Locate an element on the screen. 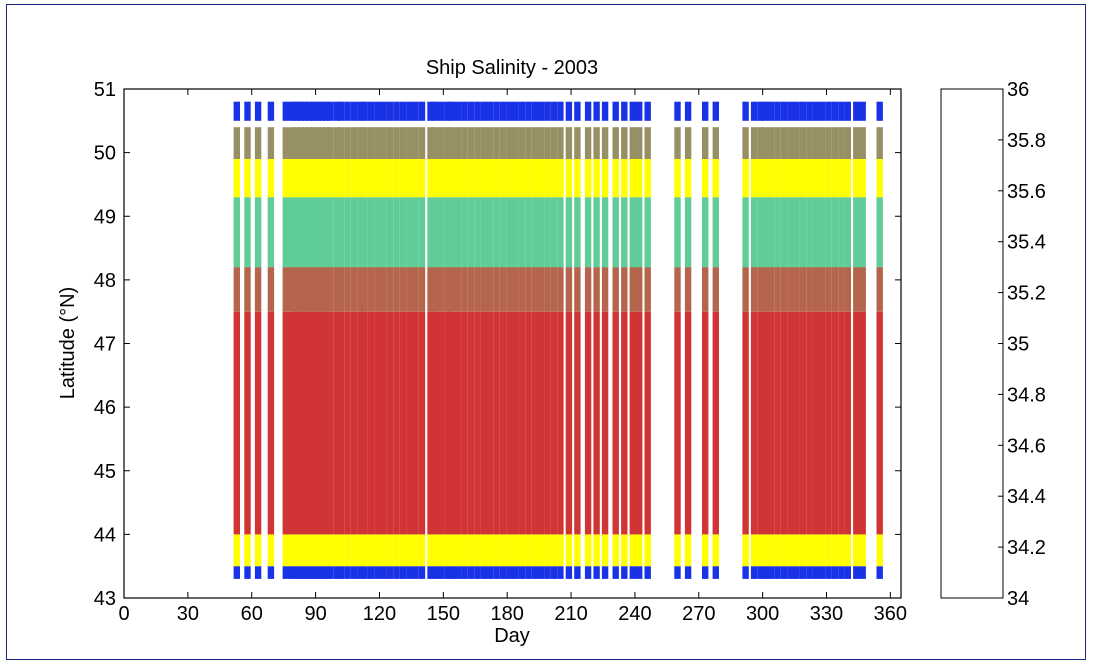 The height and width of the screenshot is (666, 1095). x-tick-label: 300 is located at coordinates (762, 614).